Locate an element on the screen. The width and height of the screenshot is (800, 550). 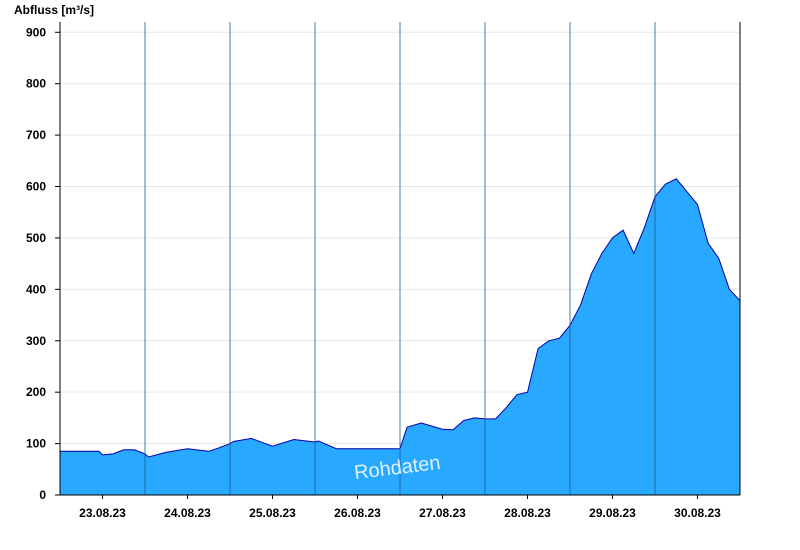
y-tick-label-400: 400 is located at coordinates (36, 289).